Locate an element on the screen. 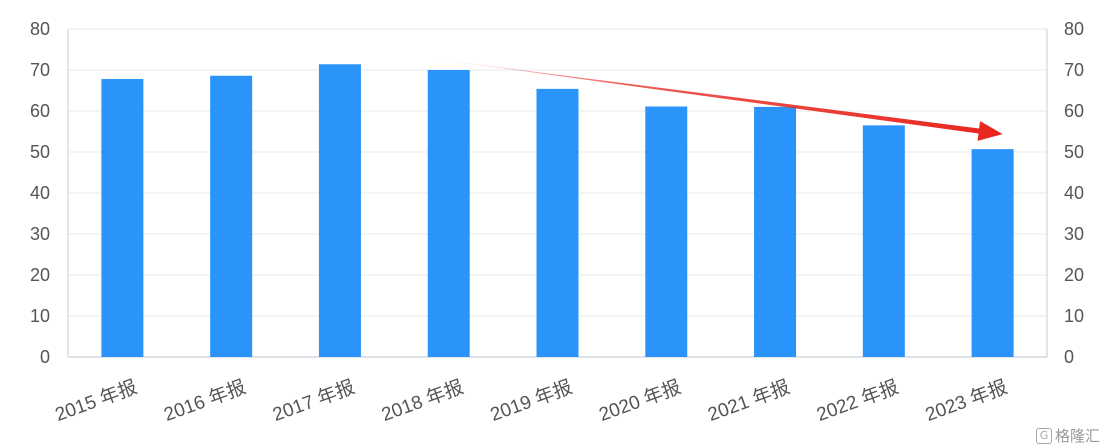 Image resolution: width=1108 pixels, height=448 pixels. y-tick-label-left: 50 is located at coordinates (40, 152).